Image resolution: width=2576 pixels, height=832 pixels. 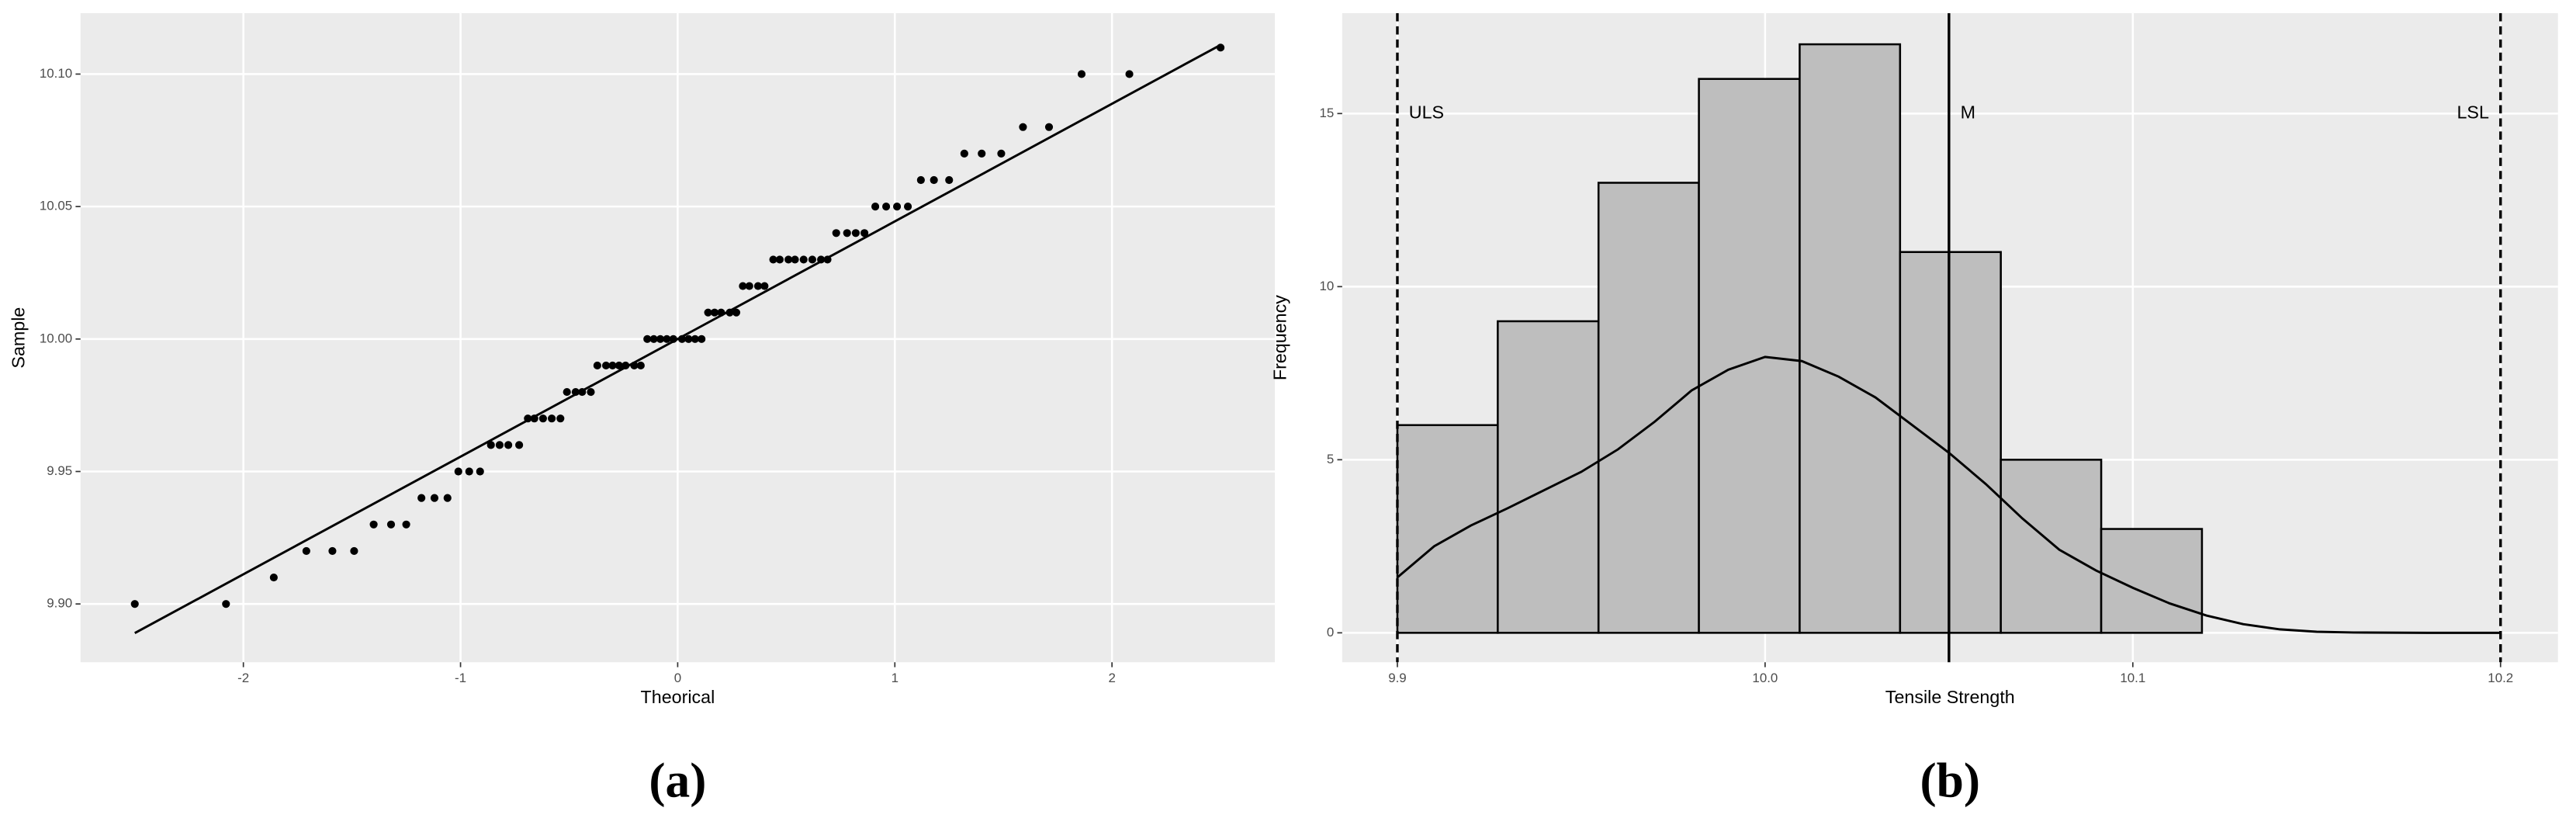 I want to click on x-tick-label: 0, so click(x=677, y=678).